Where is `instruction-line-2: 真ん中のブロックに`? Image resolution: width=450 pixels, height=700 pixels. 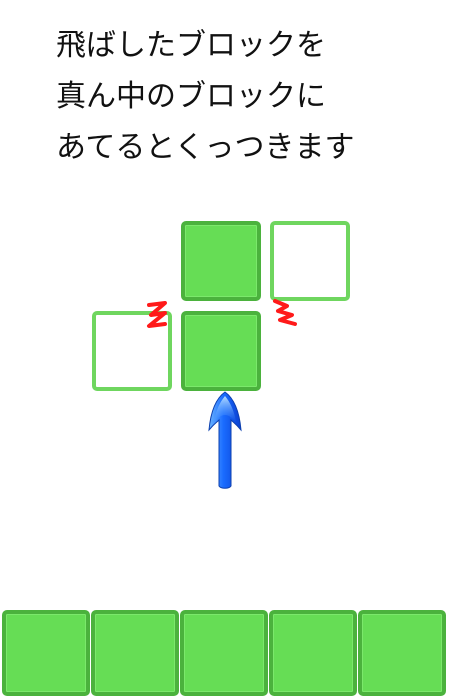 instruction-line-2: 真ん中のブロックに is located at coordinates (191, 96).